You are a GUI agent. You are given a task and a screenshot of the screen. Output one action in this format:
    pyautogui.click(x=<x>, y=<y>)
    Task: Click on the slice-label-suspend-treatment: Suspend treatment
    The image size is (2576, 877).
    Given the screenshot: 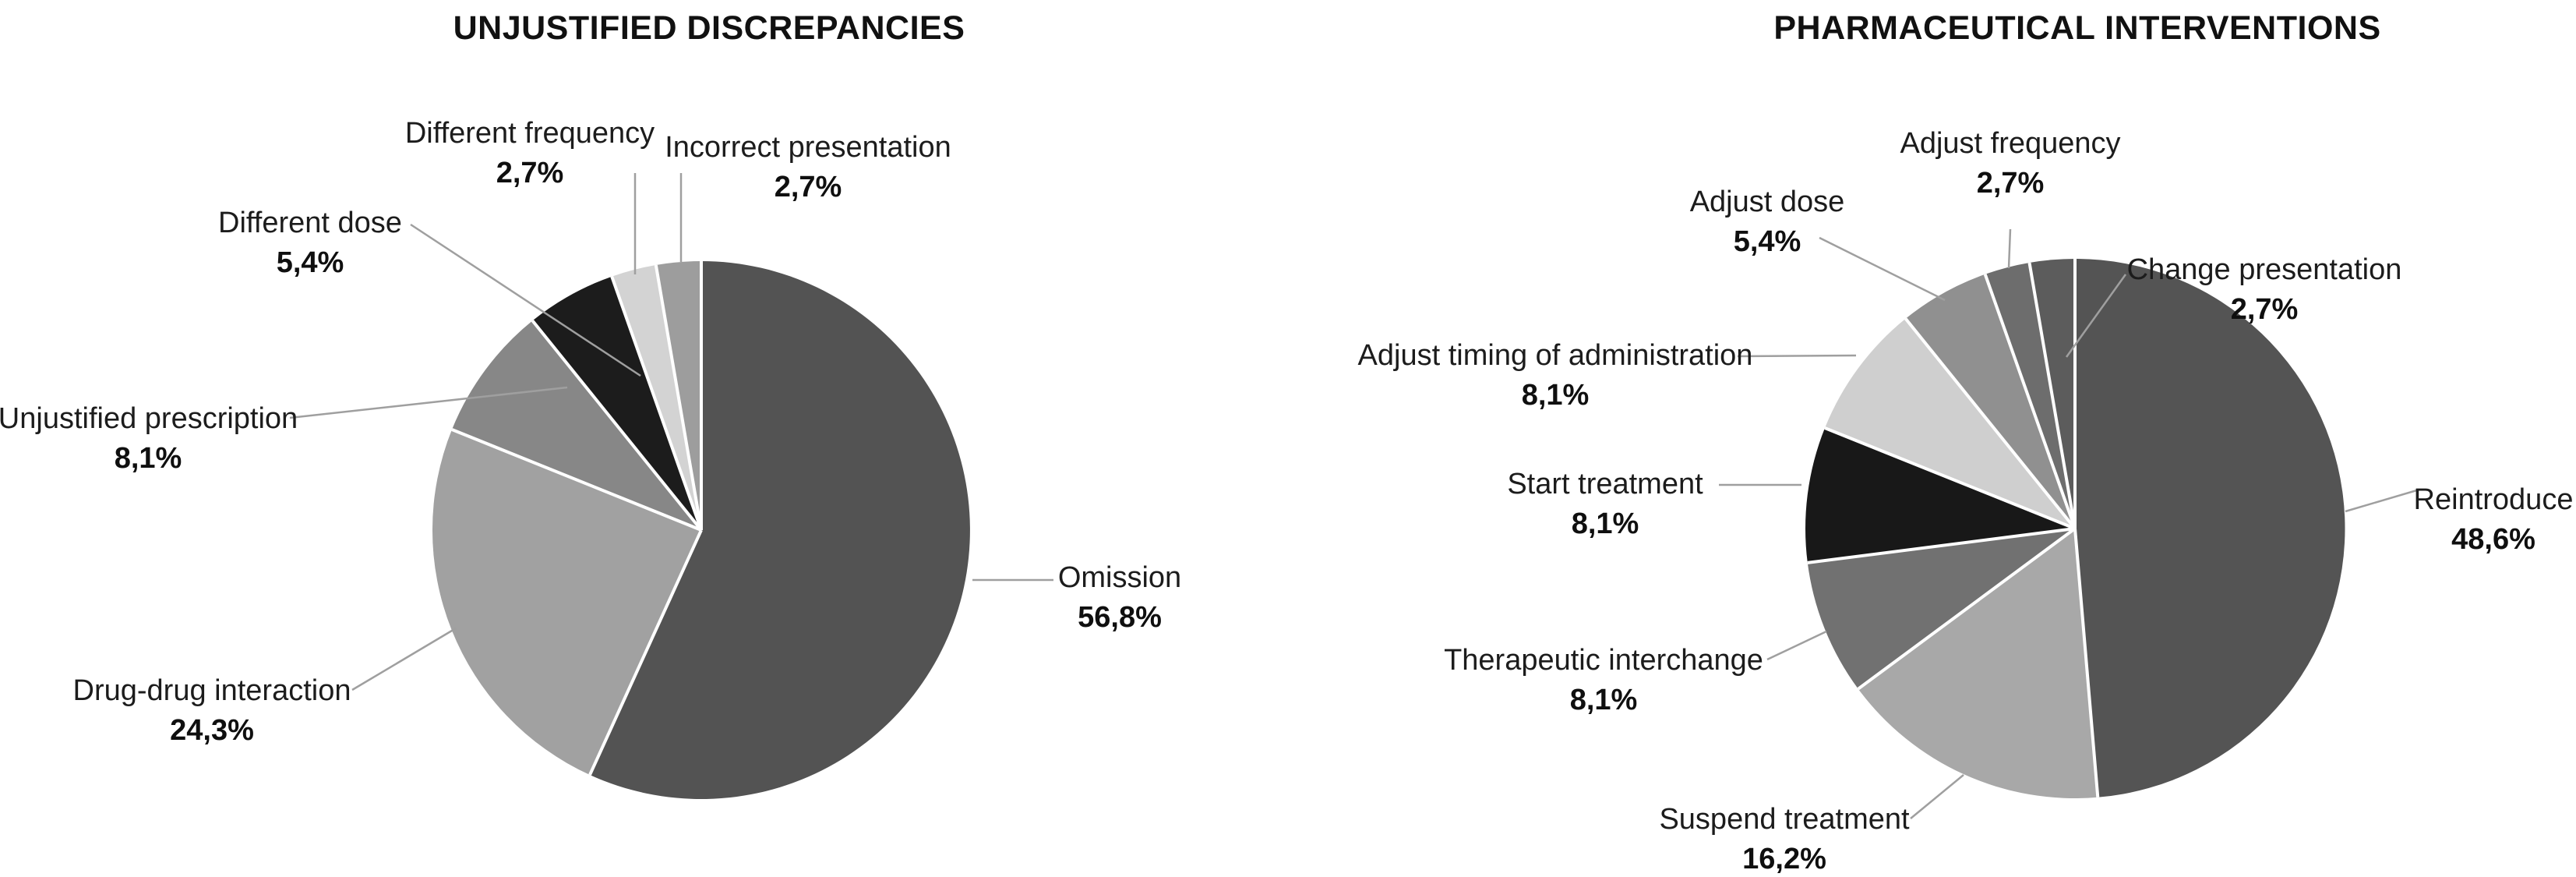 What is the action you would take?
    pyautogui.click(x=1784, y=819)
    